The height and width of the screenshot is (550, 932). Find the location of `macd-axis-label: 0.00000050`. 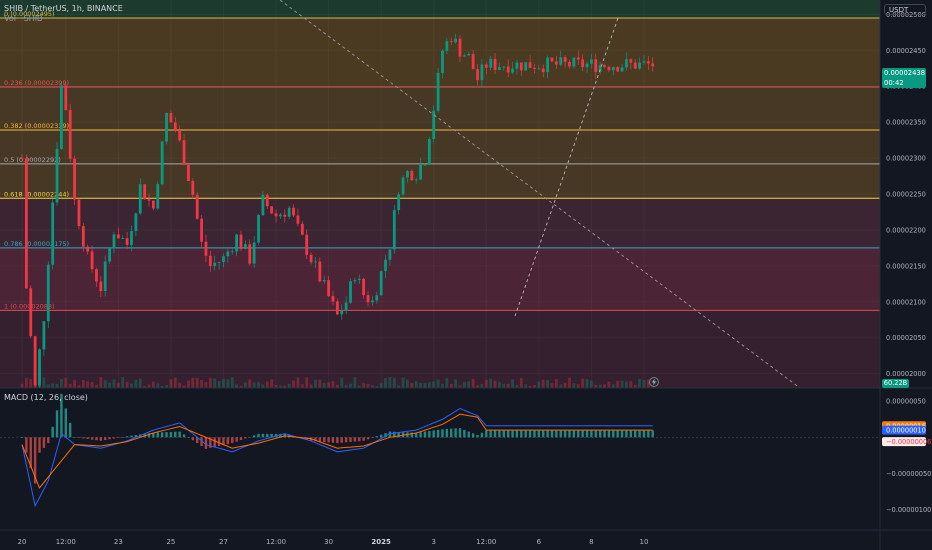

macd-axis-label: 0.00000050 is located at coordinates (906, 402).